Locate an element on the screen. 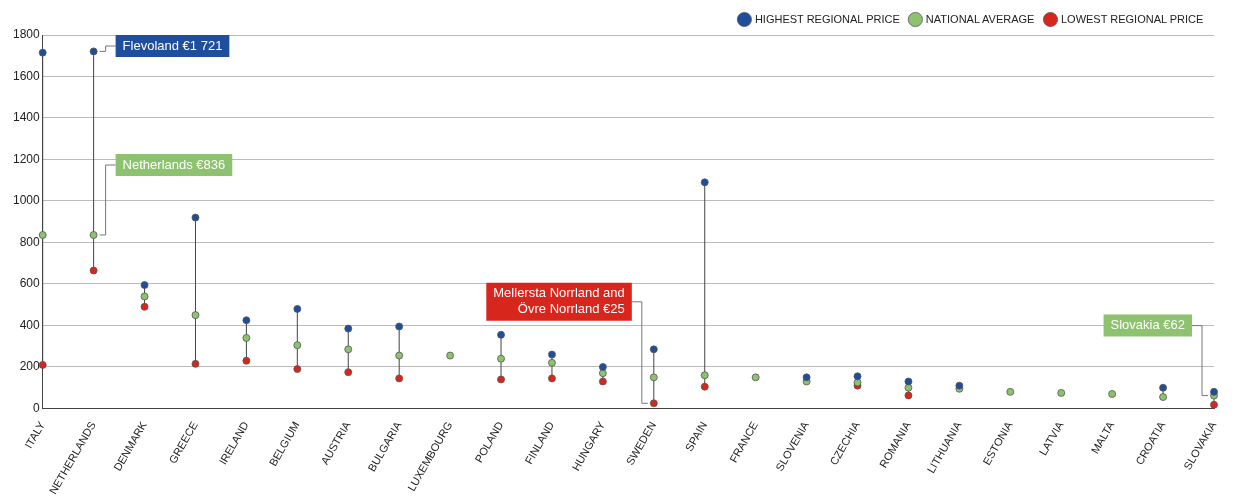 This screenshot has height=504, width=1234. legend-label: HIGHEST REGIONAL PRICE is located at coordinates (827, 18).